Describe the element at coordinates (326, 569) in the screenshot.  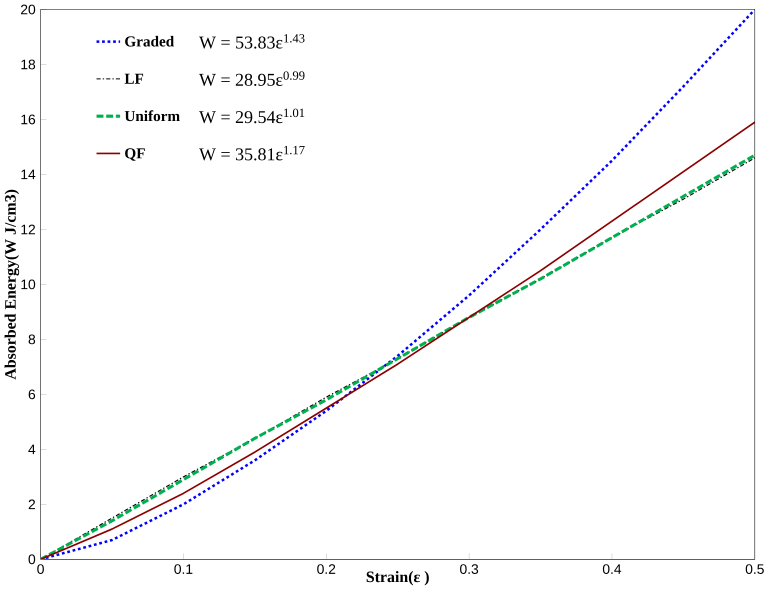
I see `x-tick-label: 0.2` at that location.